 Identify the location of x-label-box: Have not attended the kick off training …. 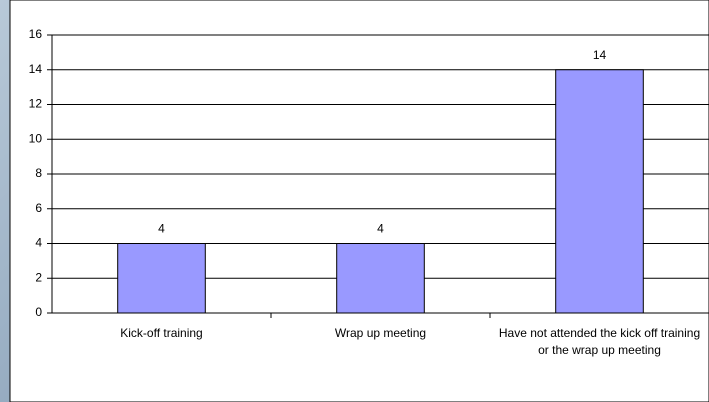
(599, 341).